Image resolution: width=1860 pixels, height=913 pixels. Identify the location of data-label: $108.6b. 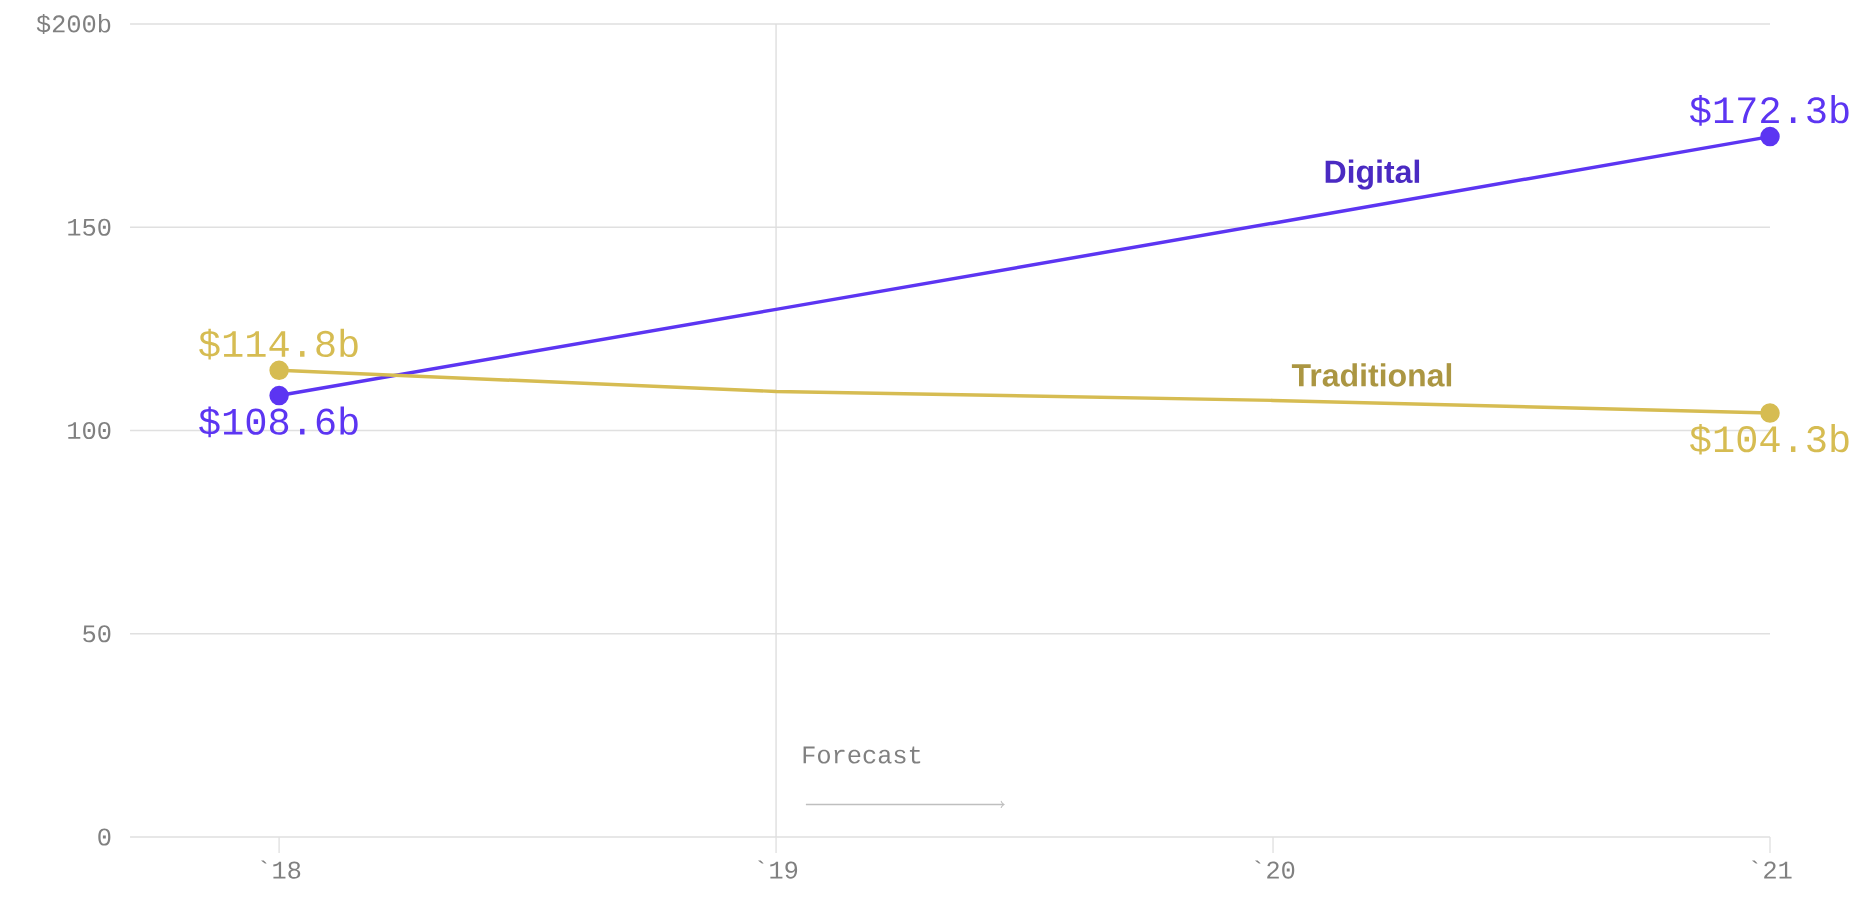
(278, 422).